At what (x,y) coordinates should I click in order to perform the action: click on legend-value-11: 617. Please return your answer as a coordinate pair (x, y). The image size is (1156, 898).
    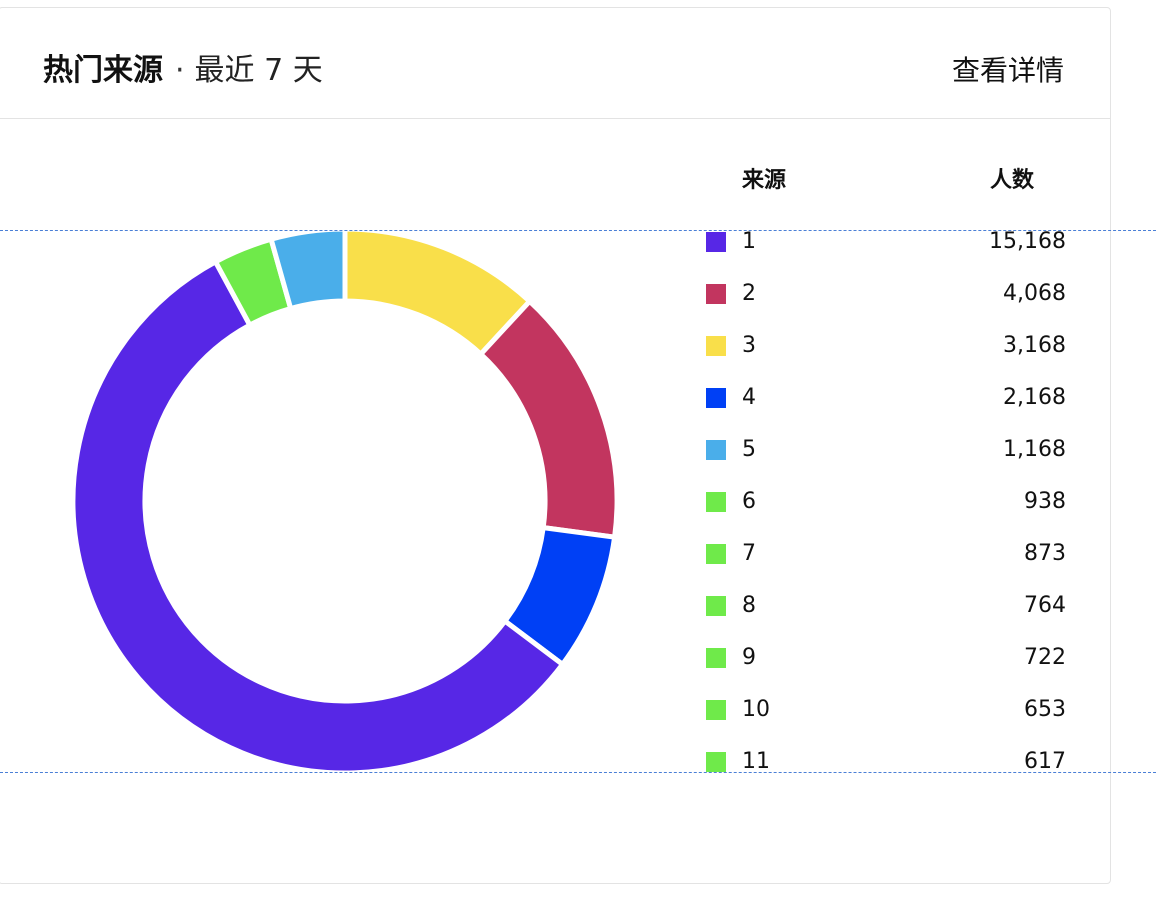
    Looking at the image, I should click on (1045, 761).